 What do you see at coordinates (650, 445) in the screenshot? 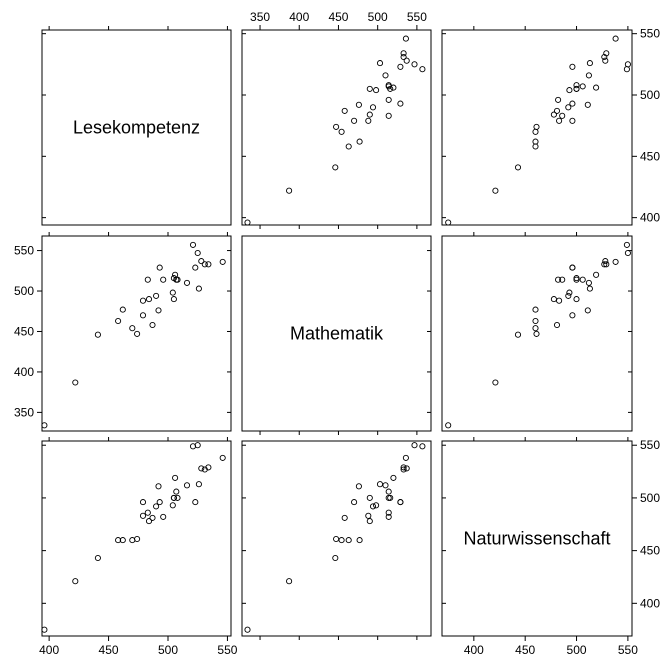
I see `y-tick-label-naturwissenschaft-550: 550` at bounding box center [650, 445].